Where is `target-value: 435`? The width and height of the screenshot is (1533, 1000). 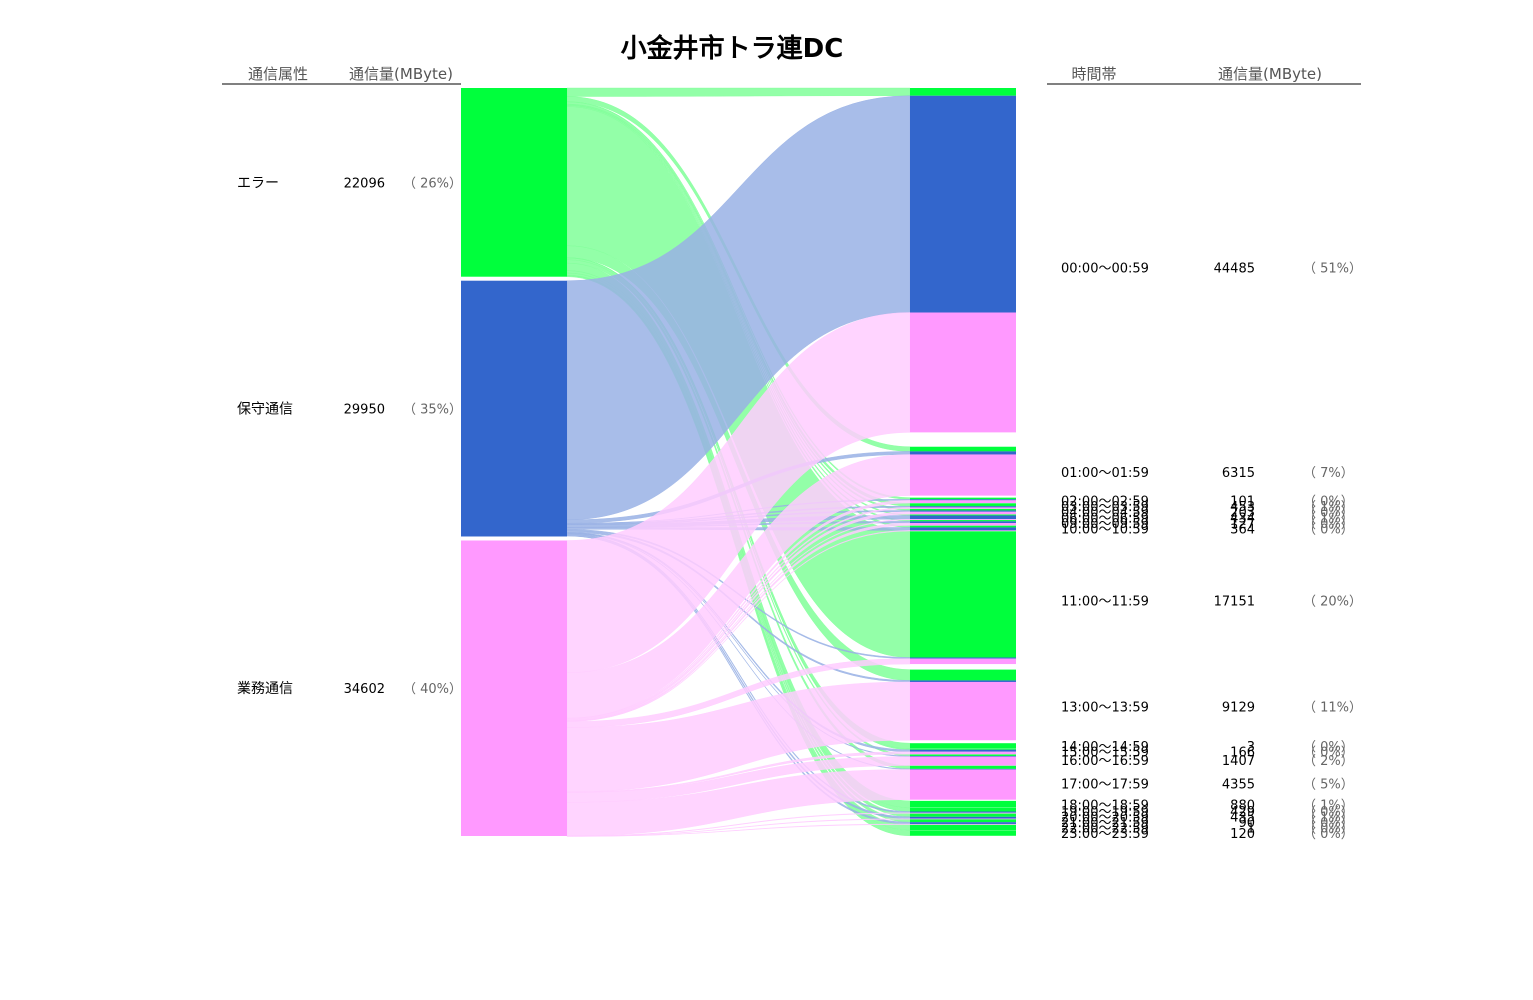
target-value: 435 is located at coordinates (1242, 817).